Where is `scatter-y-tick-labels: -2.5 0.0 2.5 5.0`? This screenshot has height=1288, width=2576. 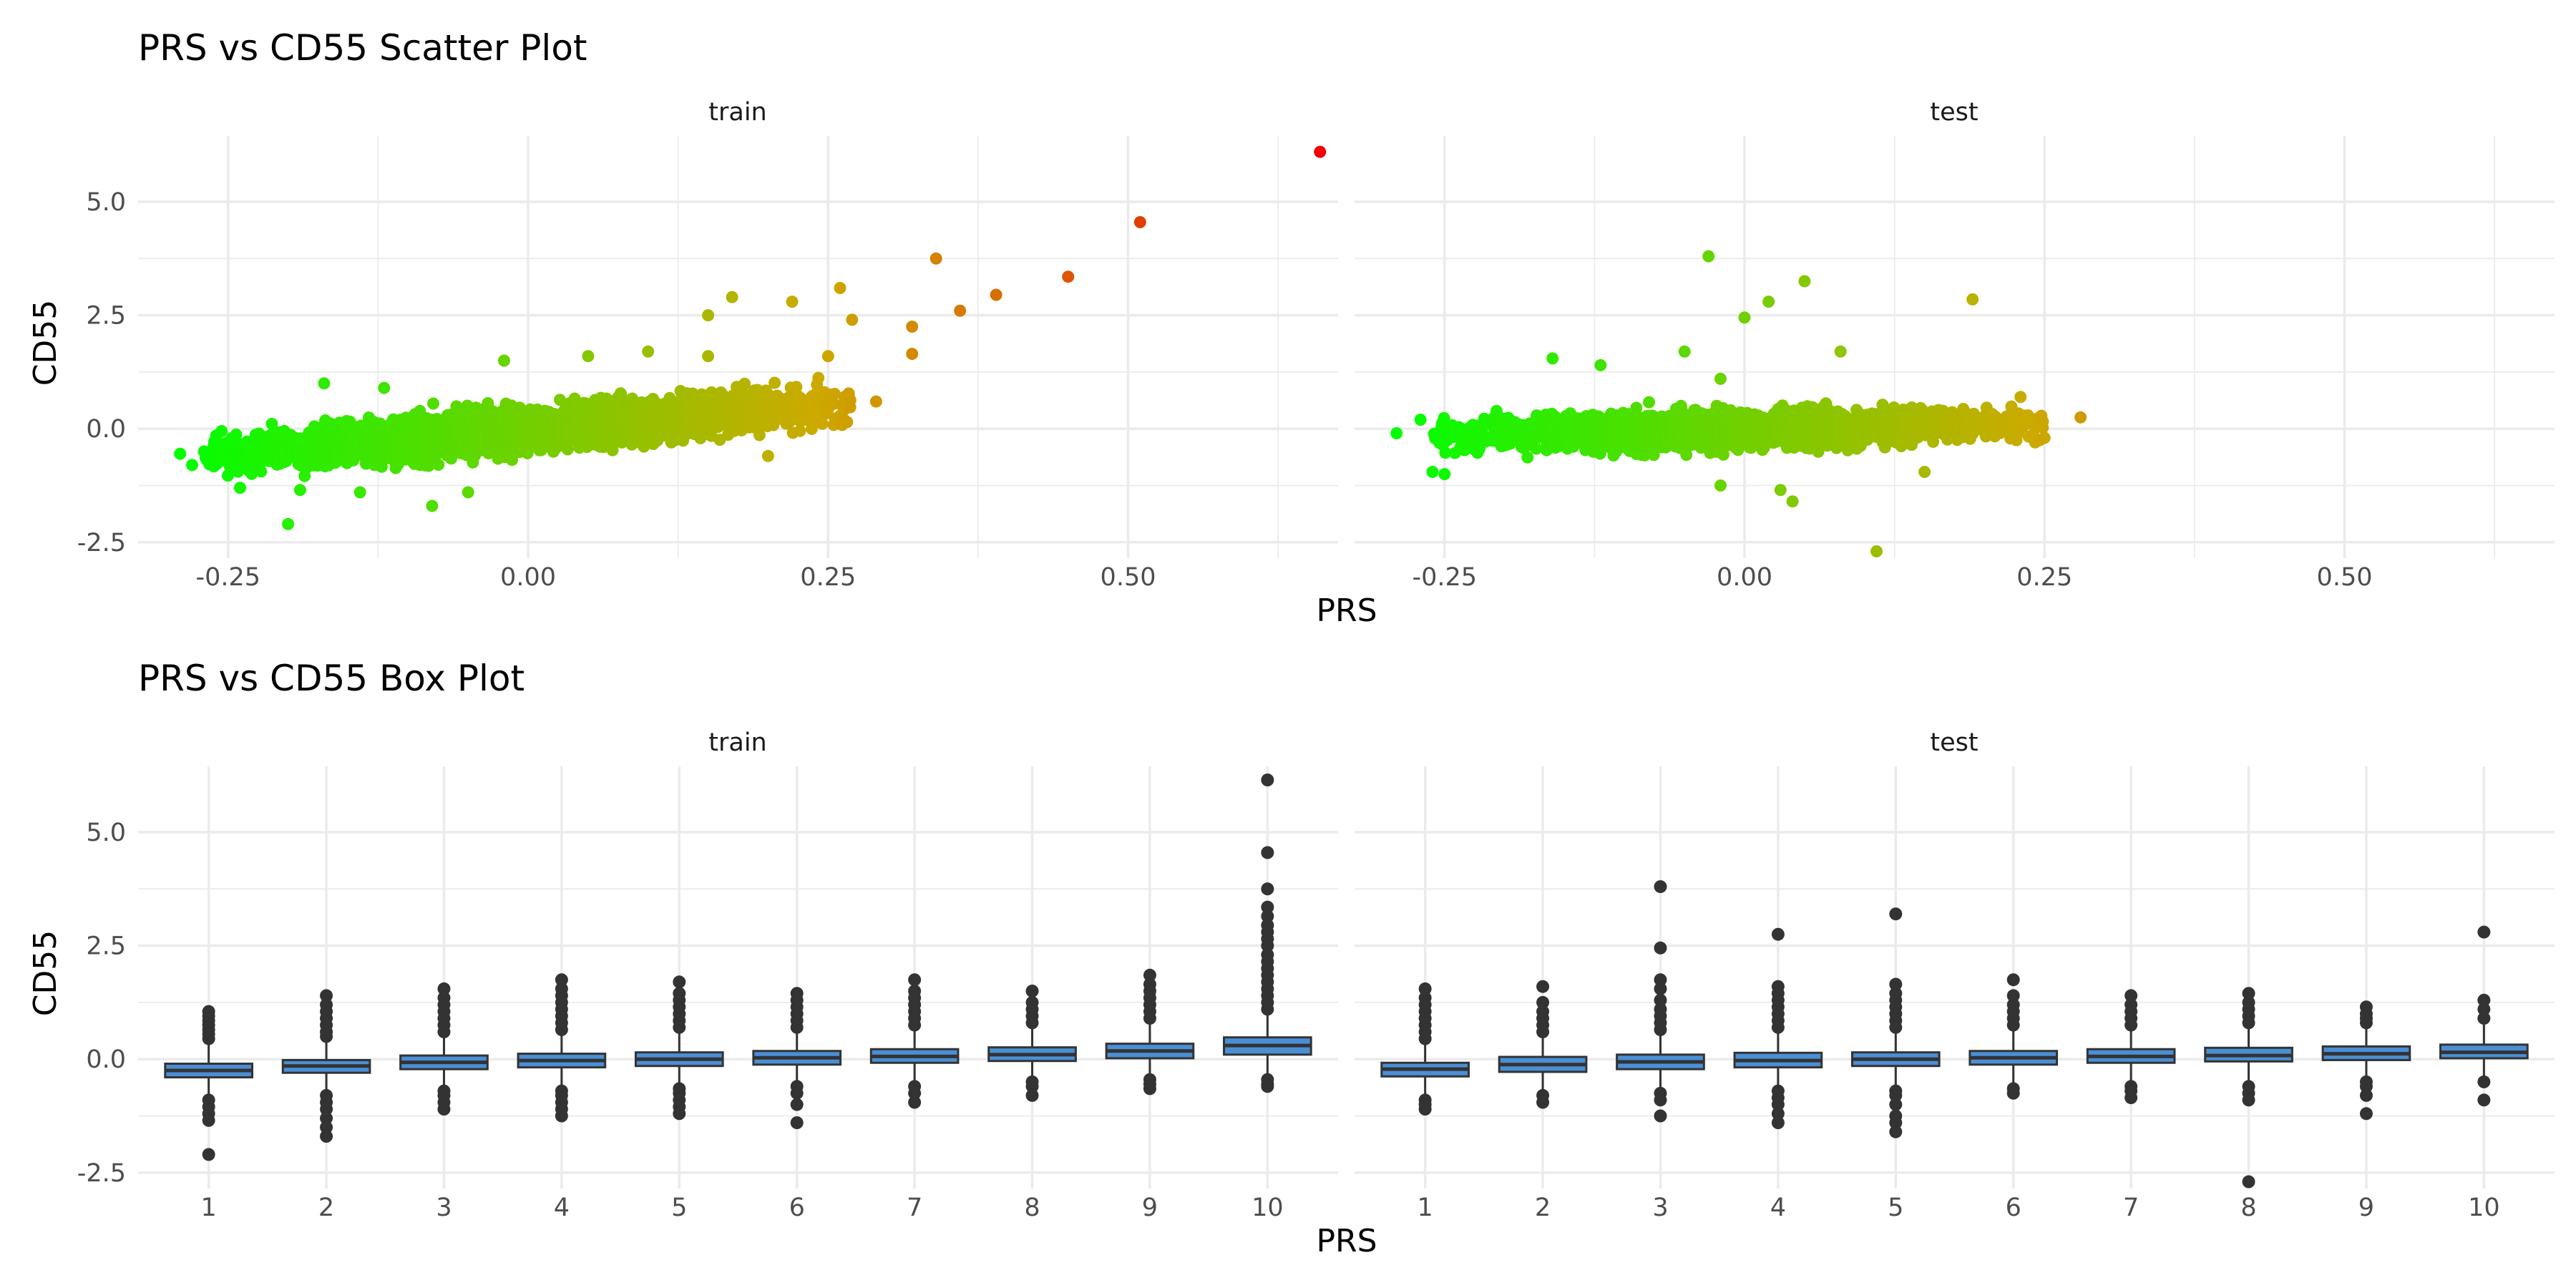
scatter-y-tick-labels: -2.5 0.0 2.5 5.0 is located at coordinates (101, 372).